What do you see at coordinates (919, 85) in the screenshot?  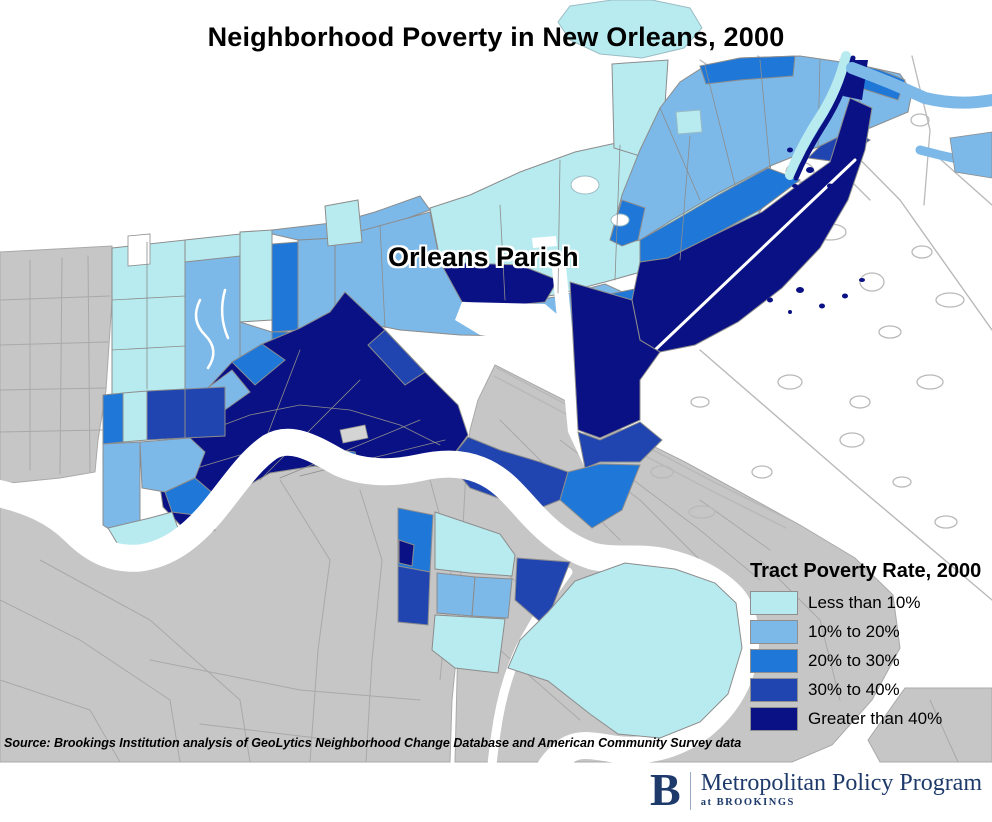 I see `river-blue` at bounding box center [919, 85].